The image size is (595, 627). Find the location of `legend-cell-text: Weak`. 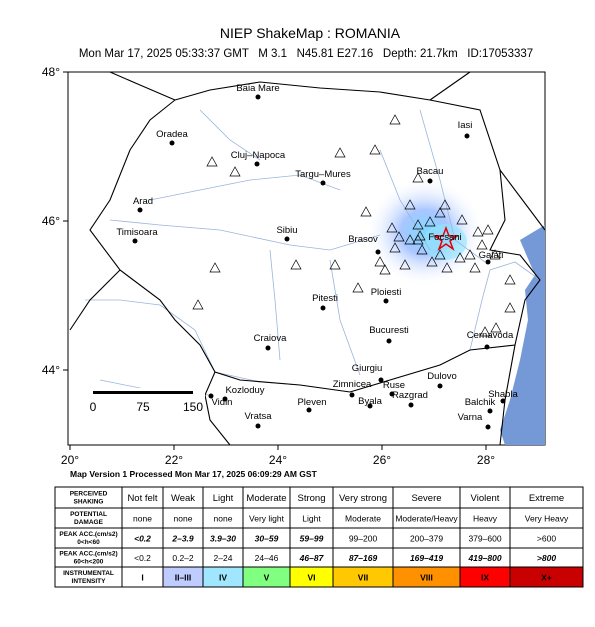

legend-cell-text: Weak is located at coordinates (183, 498).